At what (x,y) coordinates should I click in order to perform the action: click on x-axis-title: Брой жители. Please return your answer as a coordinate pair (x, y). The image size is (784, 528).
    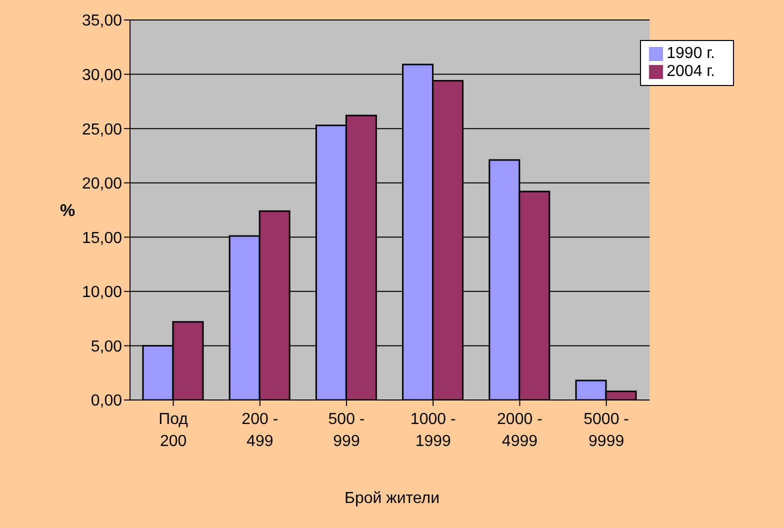
    Looking at the image, I should click on (392, 499).